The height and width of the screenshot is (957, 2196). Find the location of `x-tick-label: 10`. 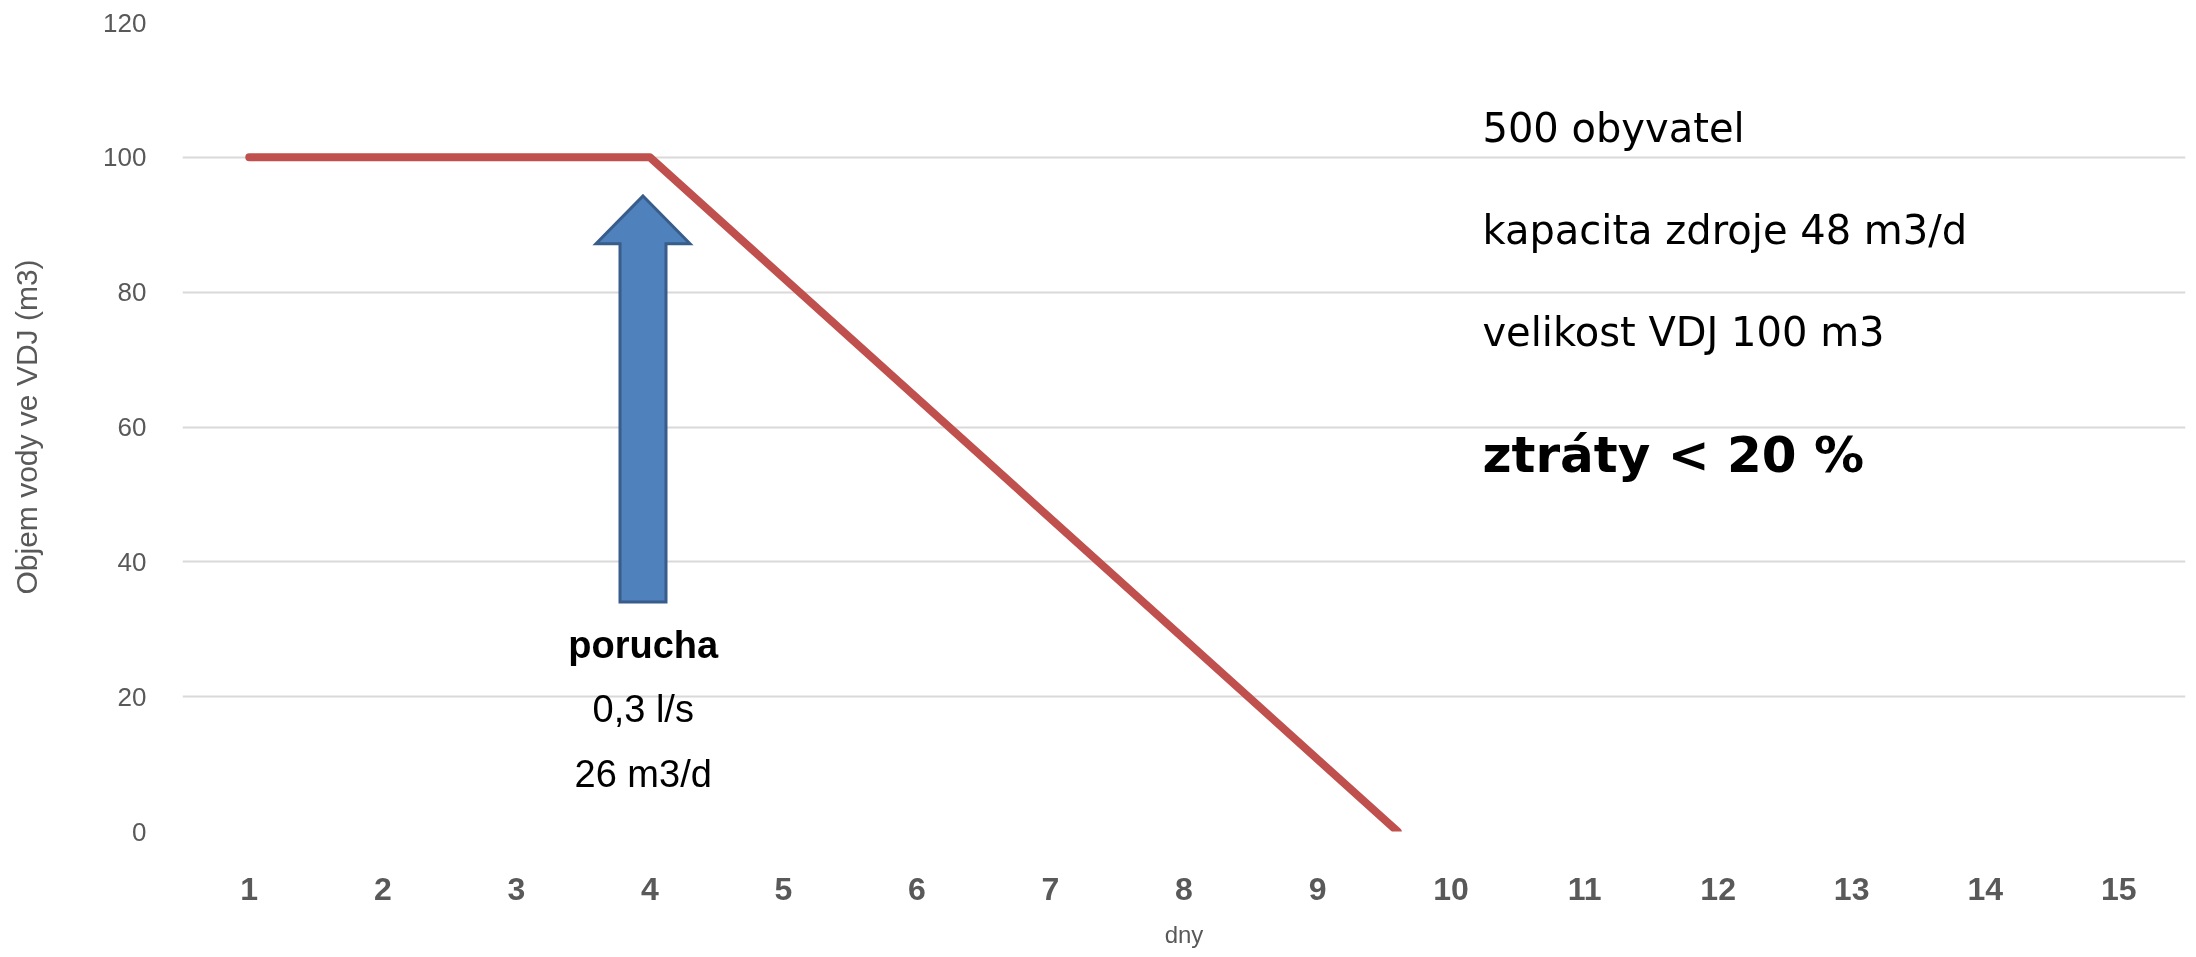

x-tick-label: 10 is located at coordinates (1451, 888).